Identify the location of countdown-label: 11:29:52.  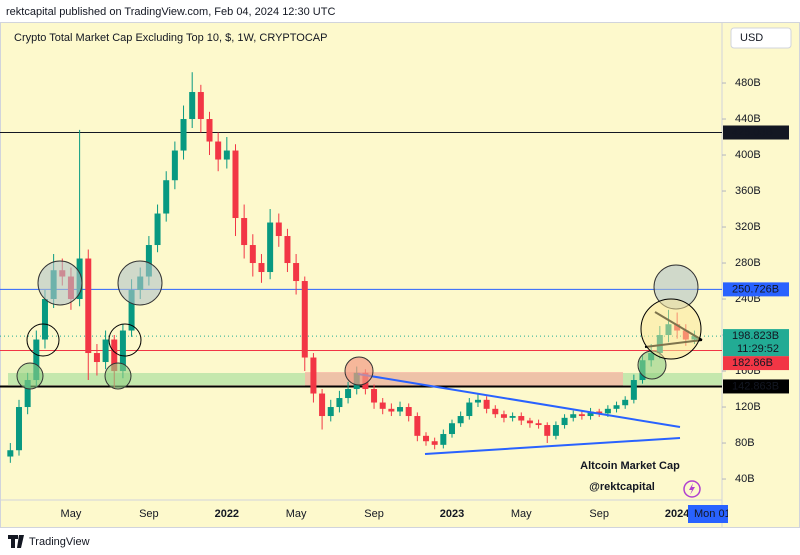
(758, 349).